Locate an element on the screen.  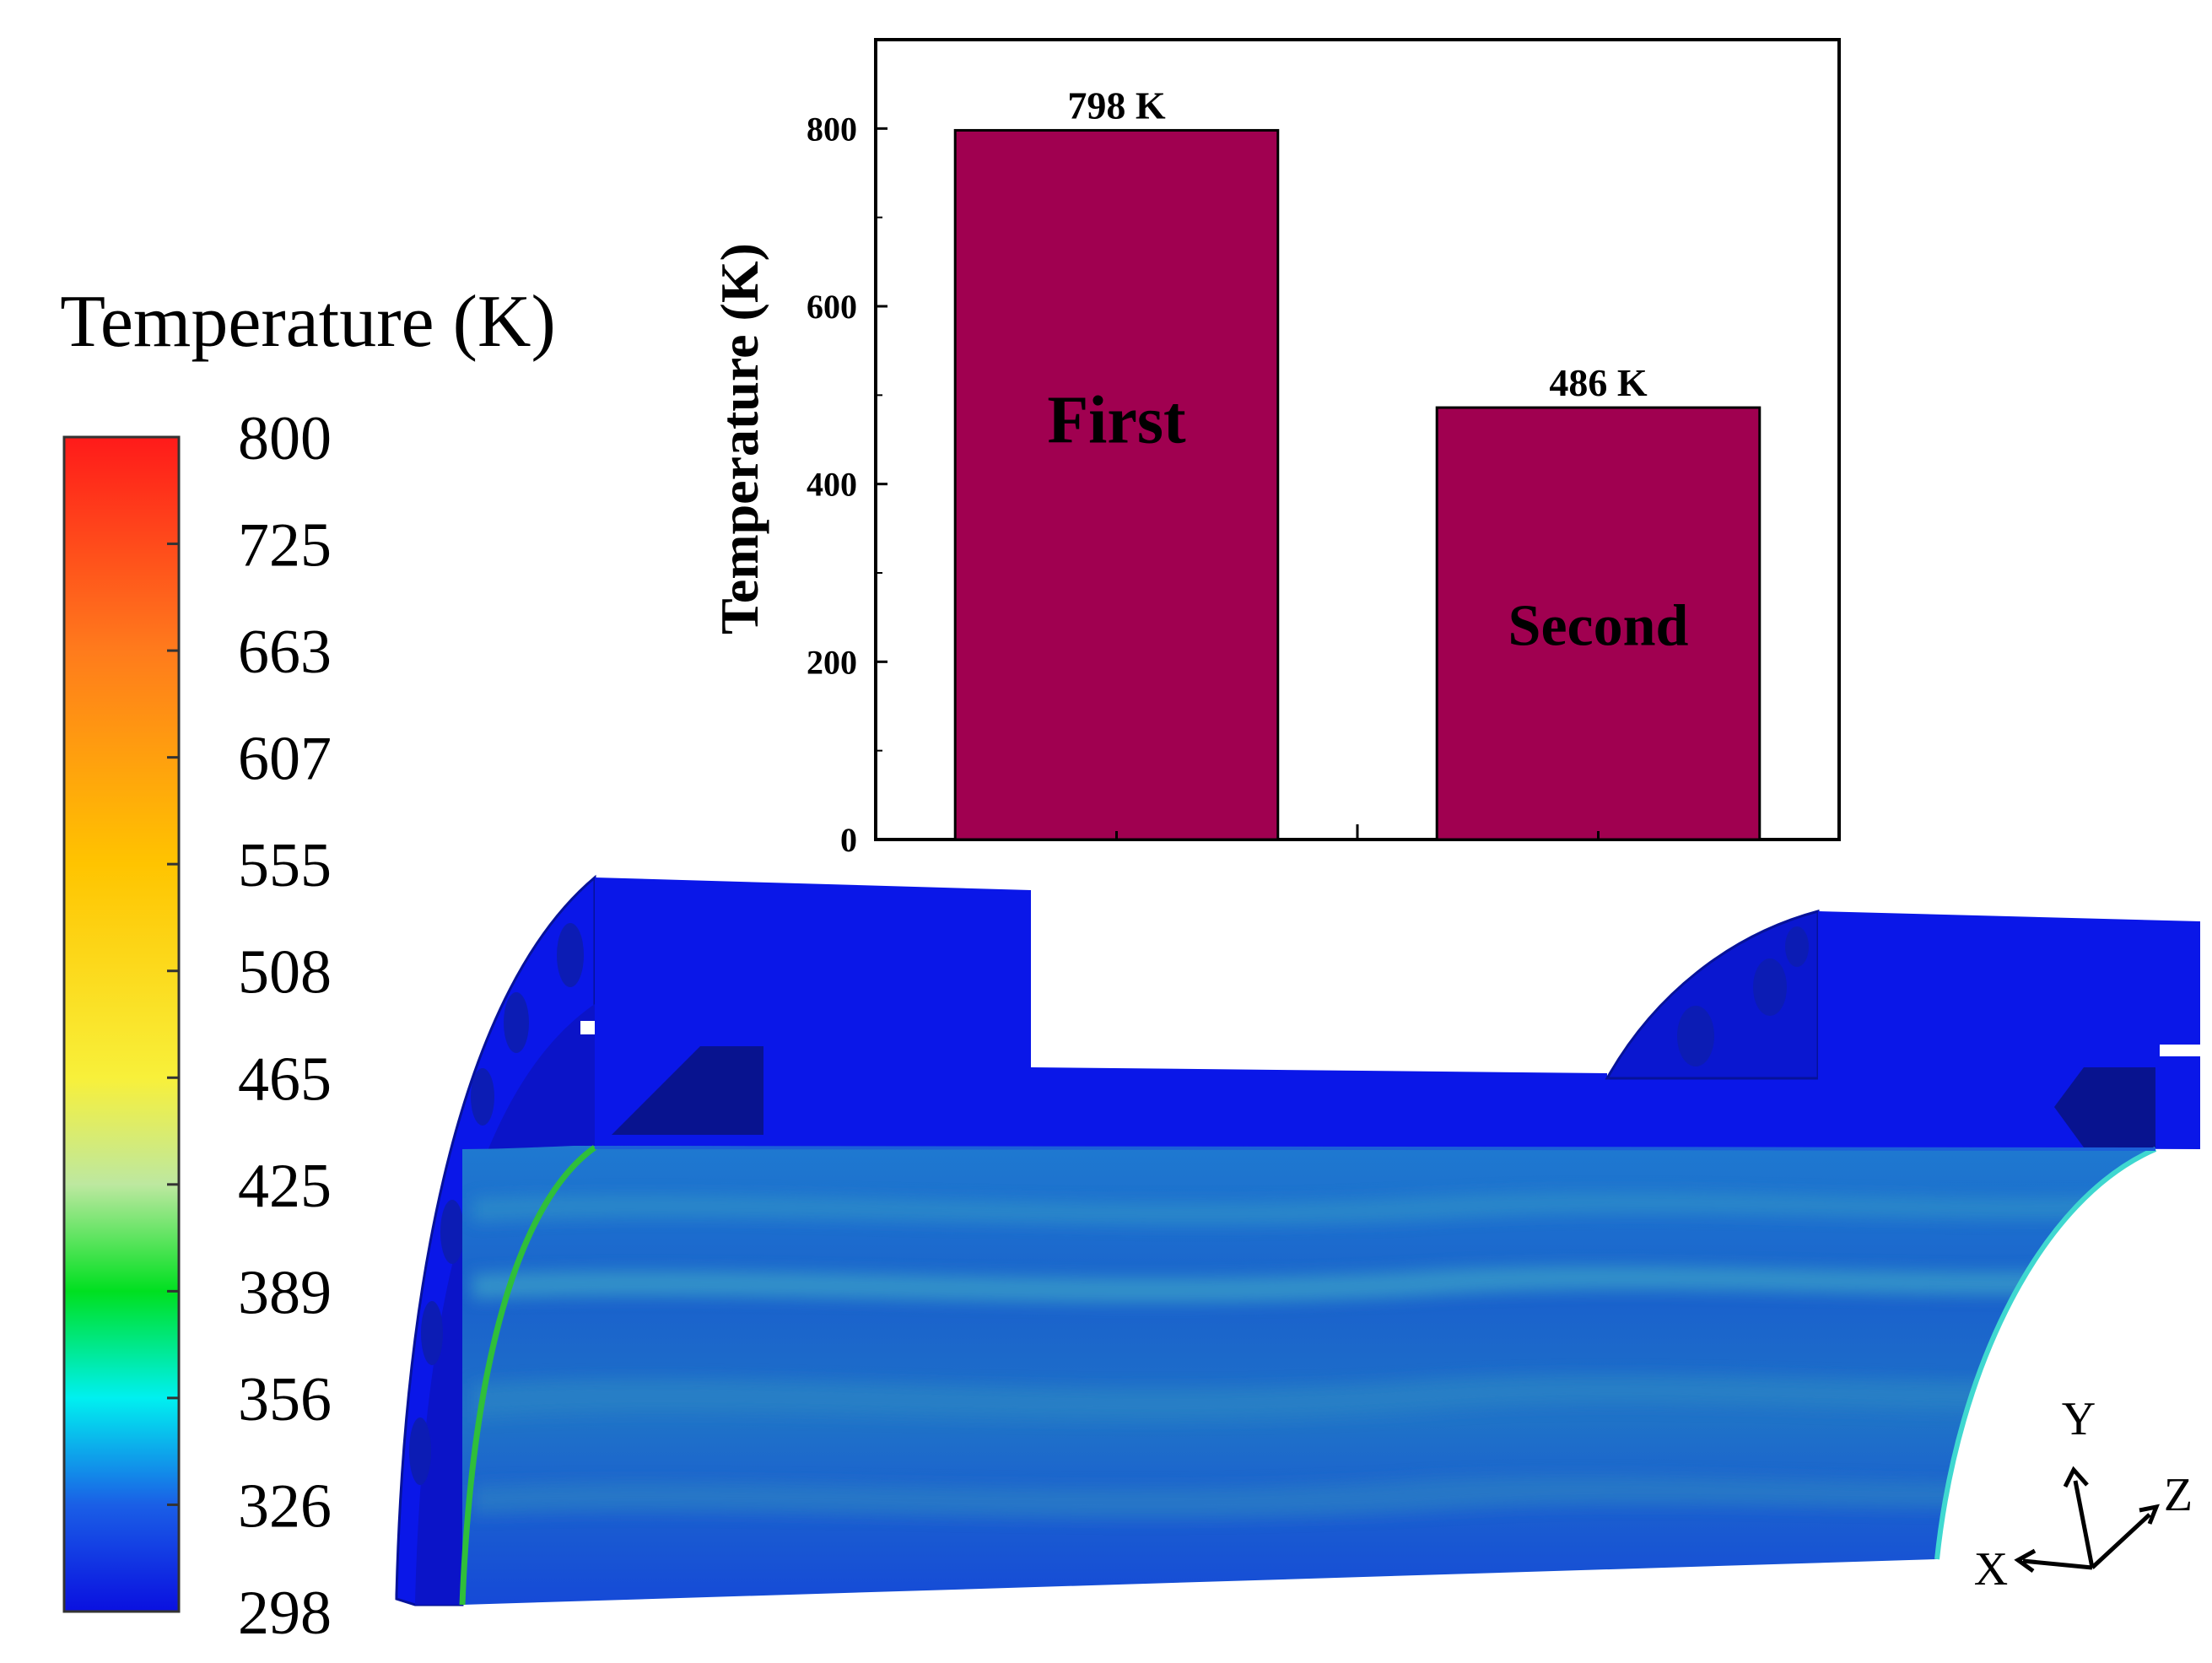
triad-z-arrow is located at coordinates (2150, 1515).